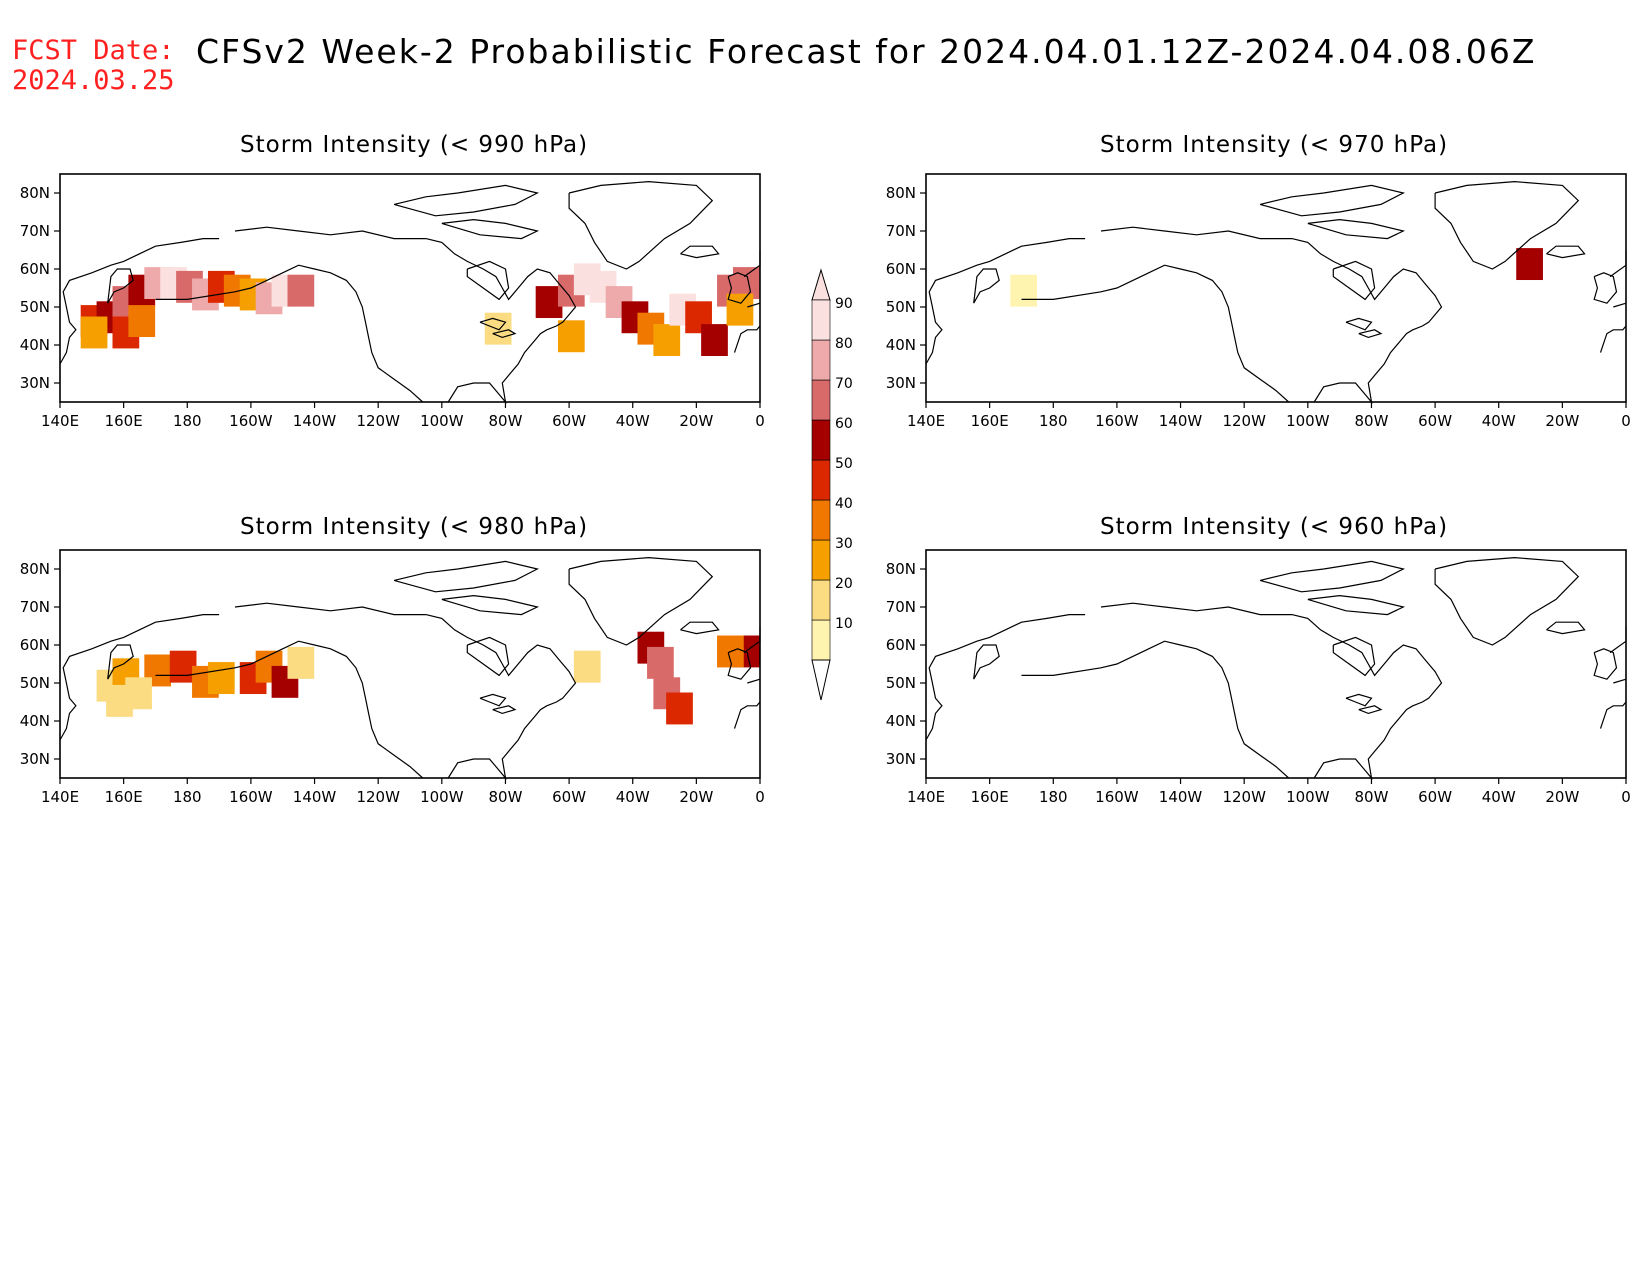  What do you see at coordinates (901, 569) in the screenshot?
I see `lat-tick-label: 80N` at bounding box center [901, 569].